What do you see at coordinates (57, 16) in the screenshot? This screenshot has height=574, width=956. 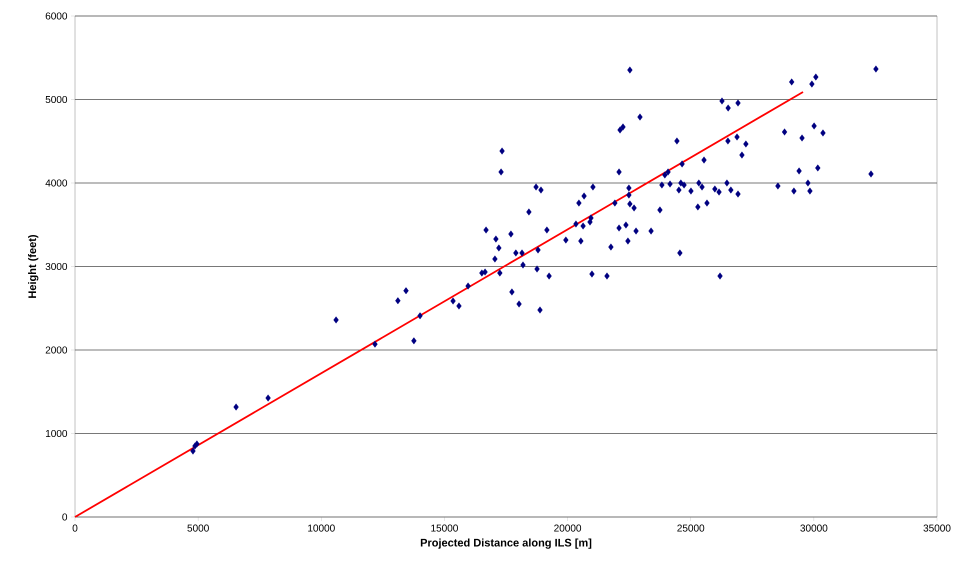 I see `y-tick-label: 6000` at bounding box center [57, 16].